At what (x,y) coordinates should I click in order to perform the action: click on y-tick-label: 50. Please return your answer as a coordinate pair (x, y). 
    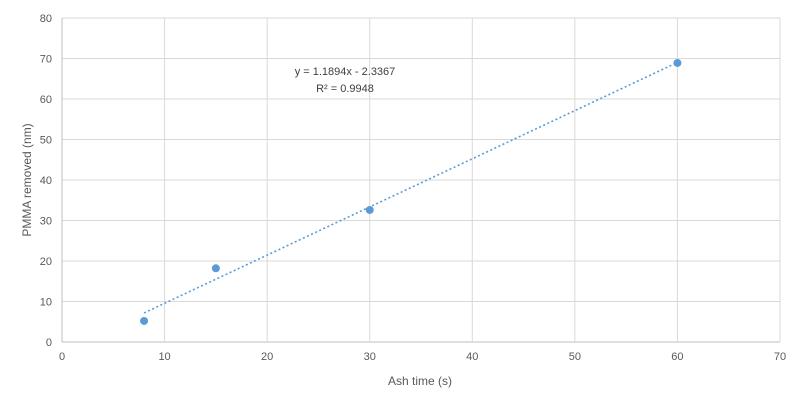
    Looking at the image, I should click on (46, 141).